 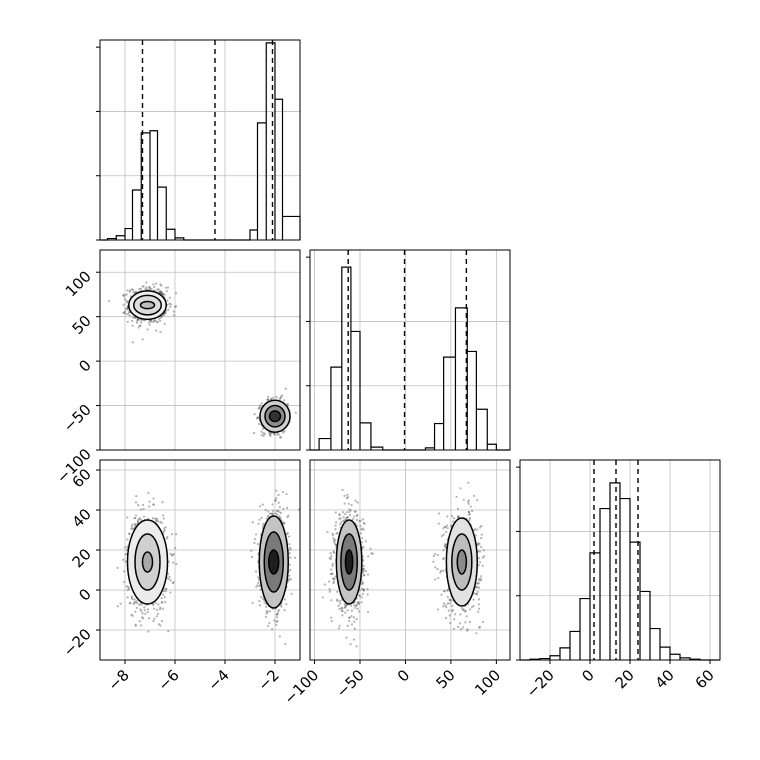 What do you see at coordinates (446, 679) in the screenshot?
I see `y-z-xtick-label-3: 50` at bounding box center [446, 679].